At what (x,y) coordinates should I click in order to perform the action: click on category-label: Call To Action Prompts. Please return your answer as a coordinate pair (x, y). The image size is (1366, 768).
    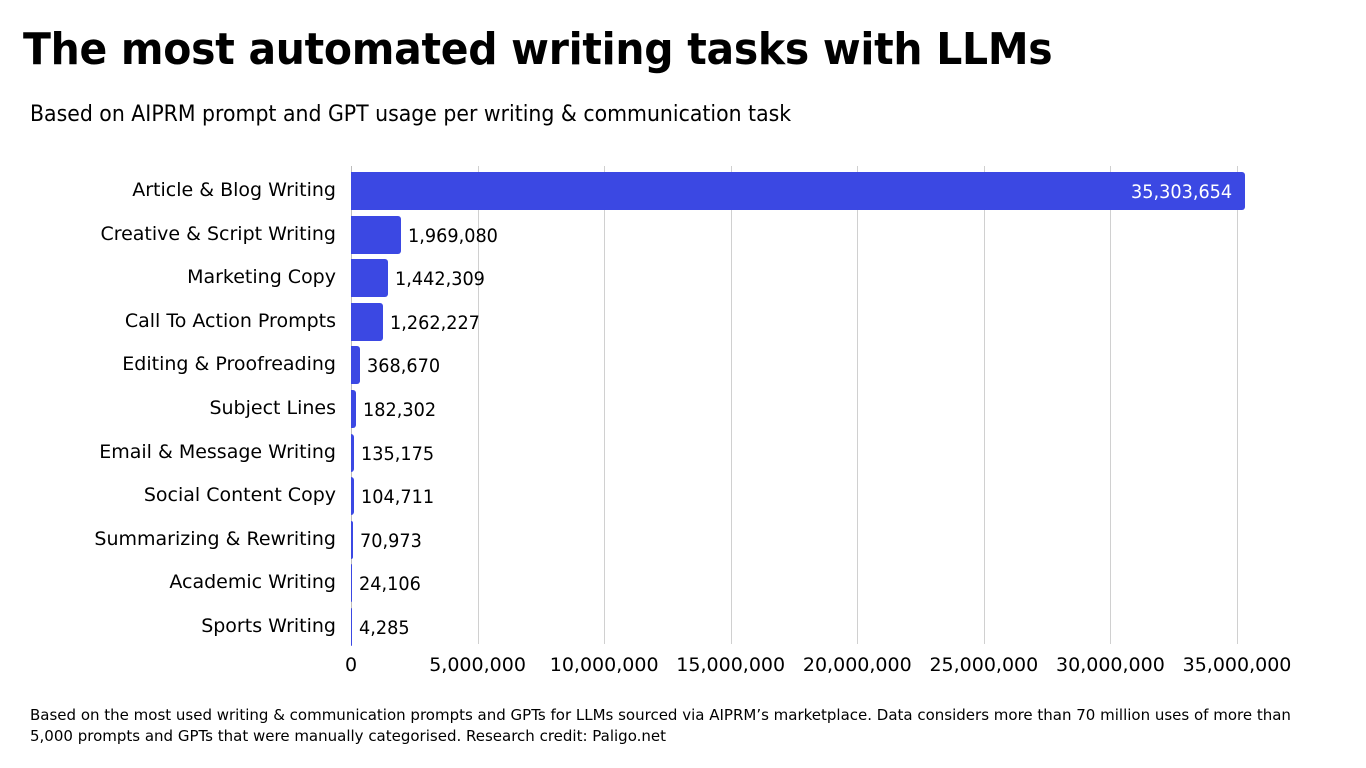
    Looking at the image, I should click on (230, 320).